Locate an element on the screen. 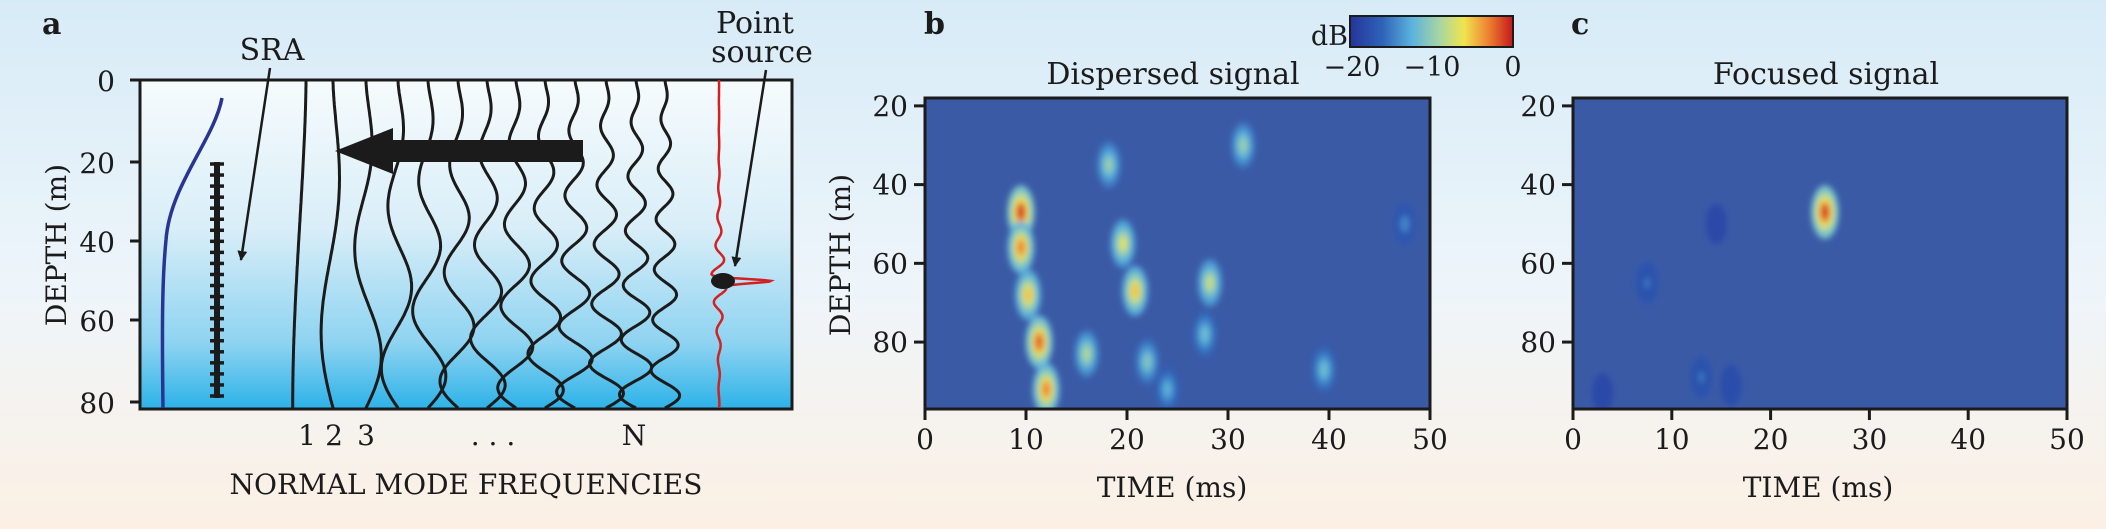 This screenshot has height=529, width=2106. panel-c-y-tick-label: 40 is located at coordinates (1538, 185).